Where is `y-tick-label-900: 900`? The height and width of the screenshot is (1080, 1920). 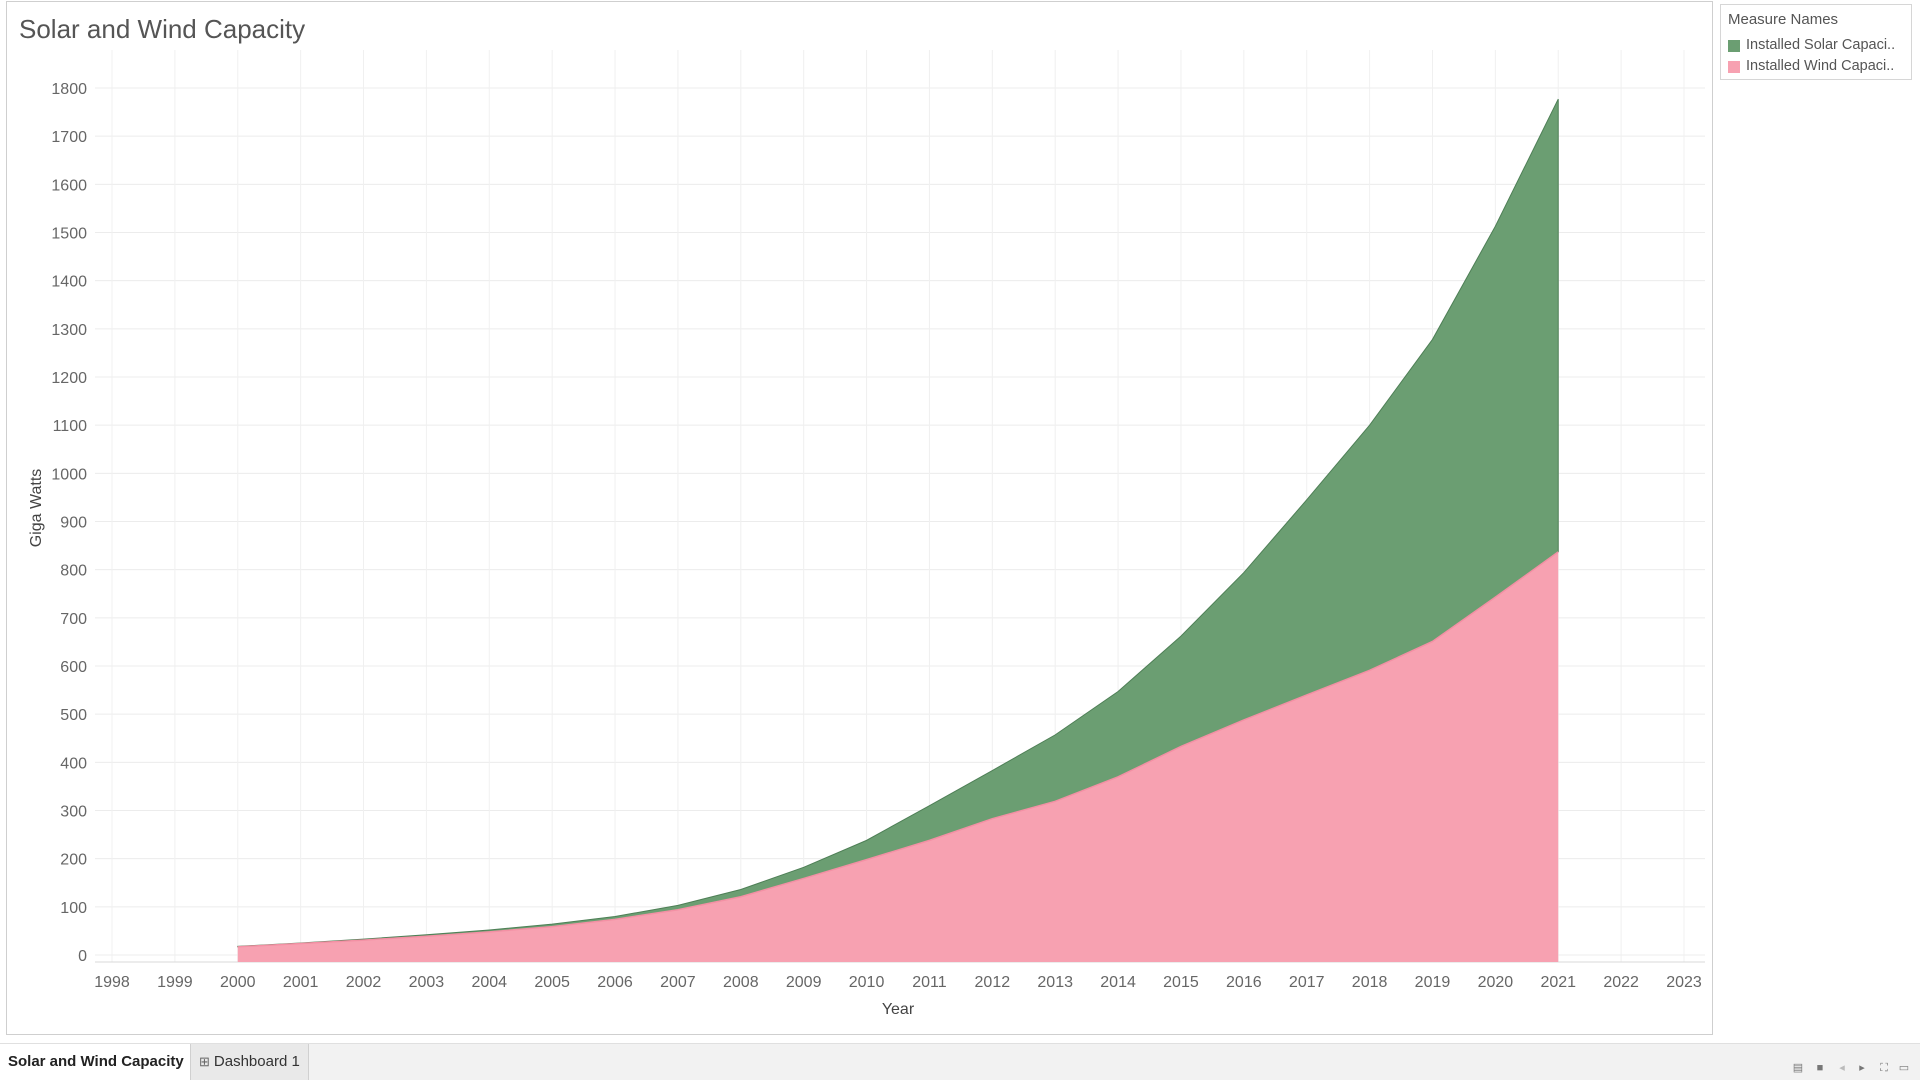
y-tick-label-900: 900 is located at coordinates (73, 523).